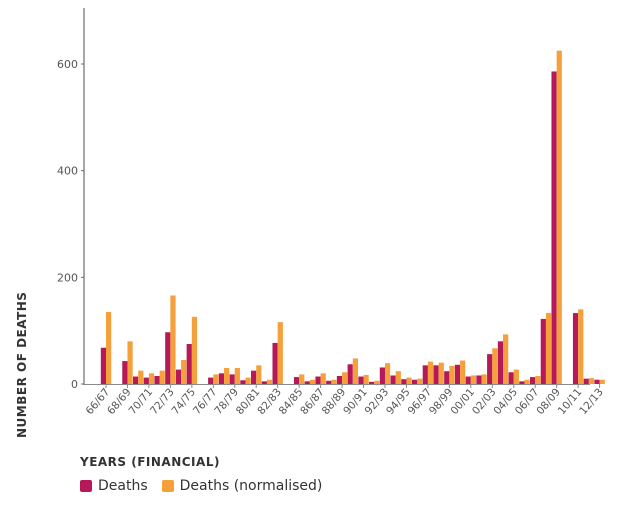 This screenshot has height=514, width=617. Describe the element at coordinates (67, 171) in the screenshot. I see `y-tick-label: 400` at that location.